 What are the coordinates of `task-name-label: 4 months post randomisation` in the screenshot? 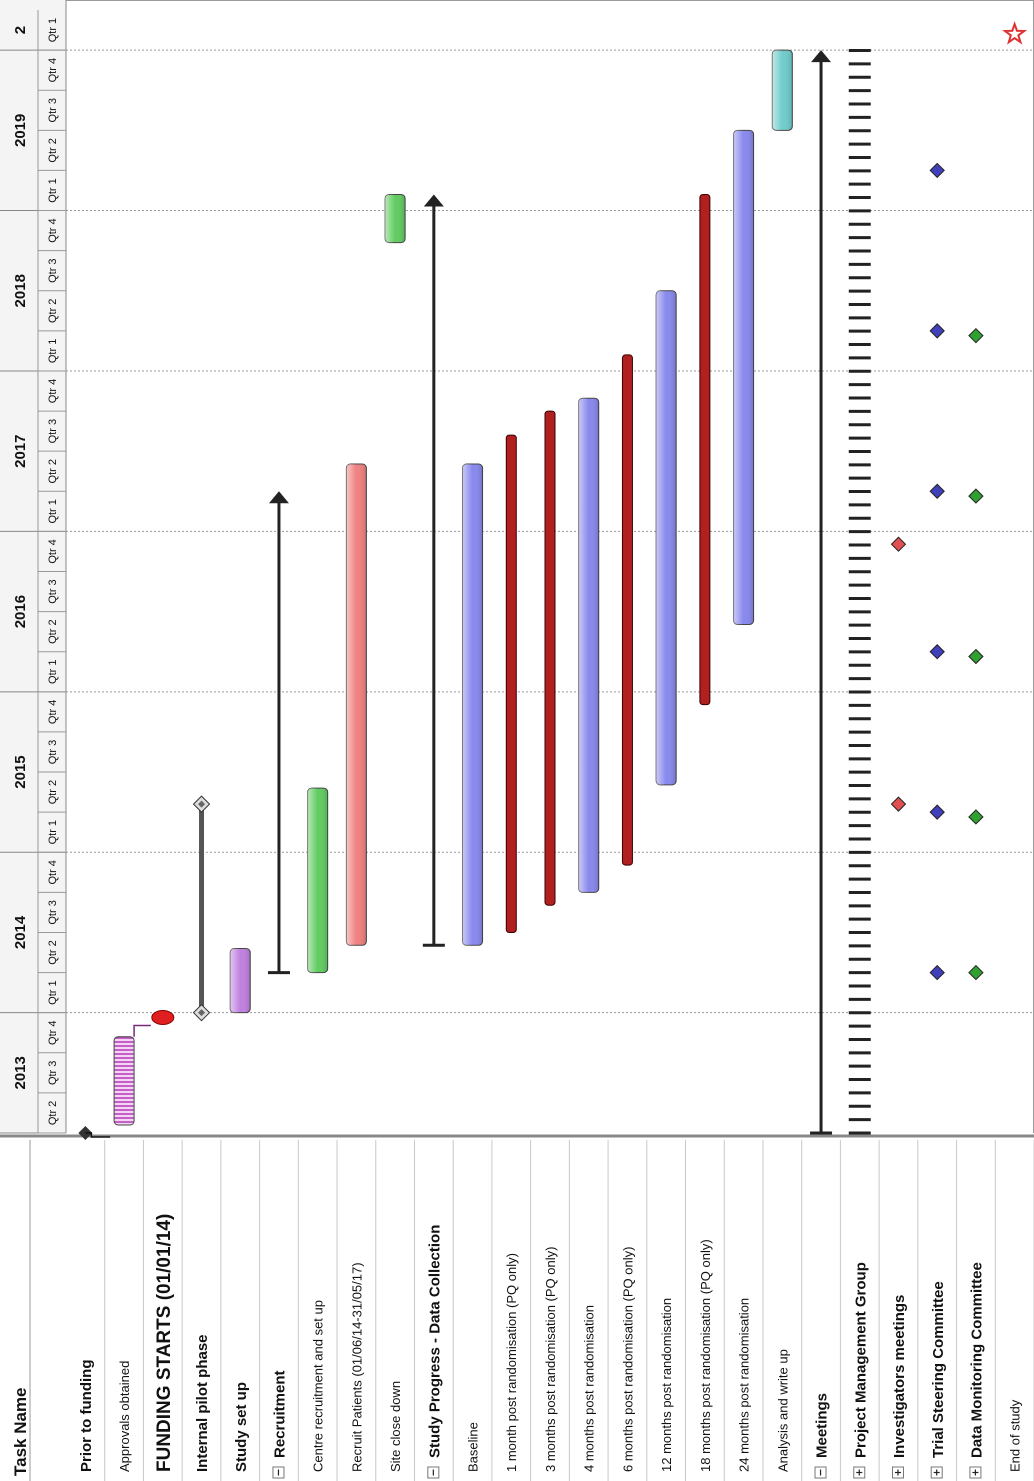 It's located at (589, 1388).